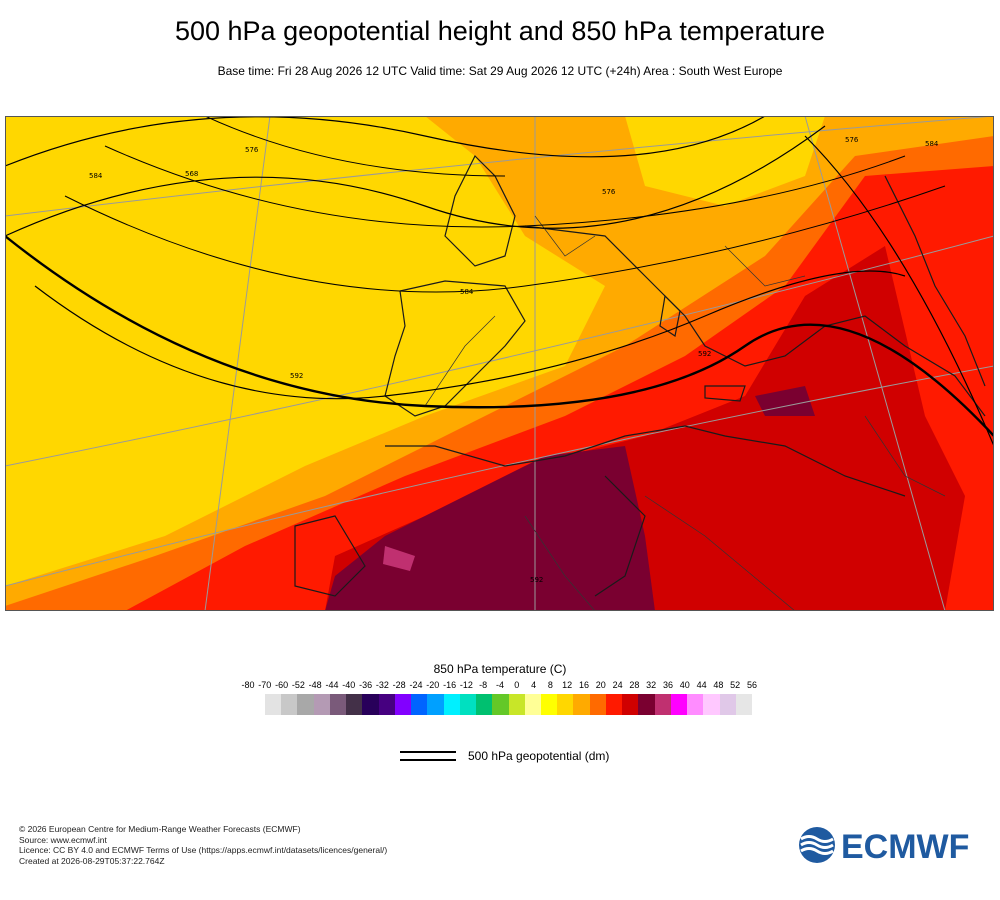 The image size is (1000, 900). I want to click on colorbar-tick-label: -70, so click(265, 685).